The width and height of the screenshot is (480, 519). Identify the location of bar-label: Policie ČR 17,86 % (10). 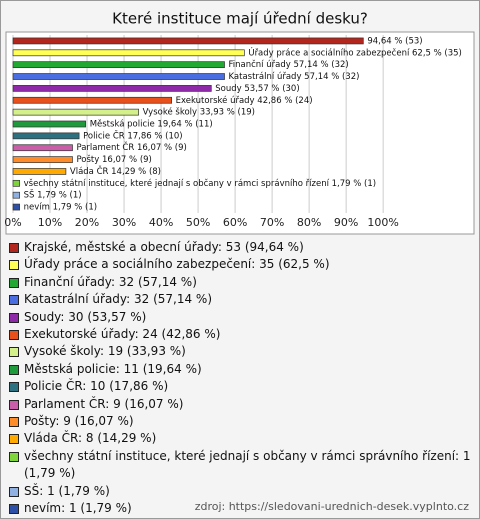
(133, 135).